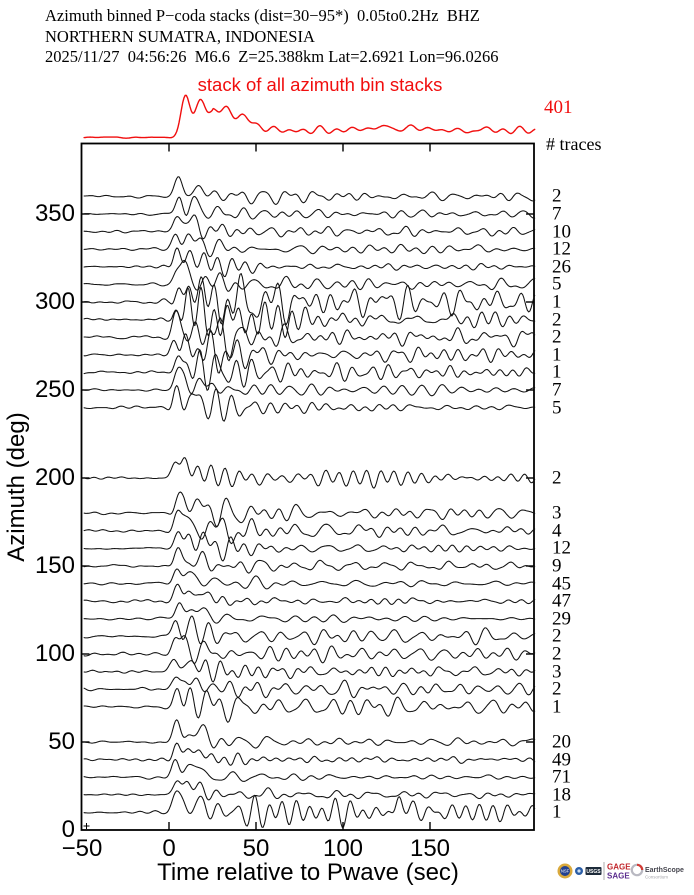 Image resolution: width=694 pixels, height=895 pixels. I want to click on usgs-logo-badge, so click(593, 871).